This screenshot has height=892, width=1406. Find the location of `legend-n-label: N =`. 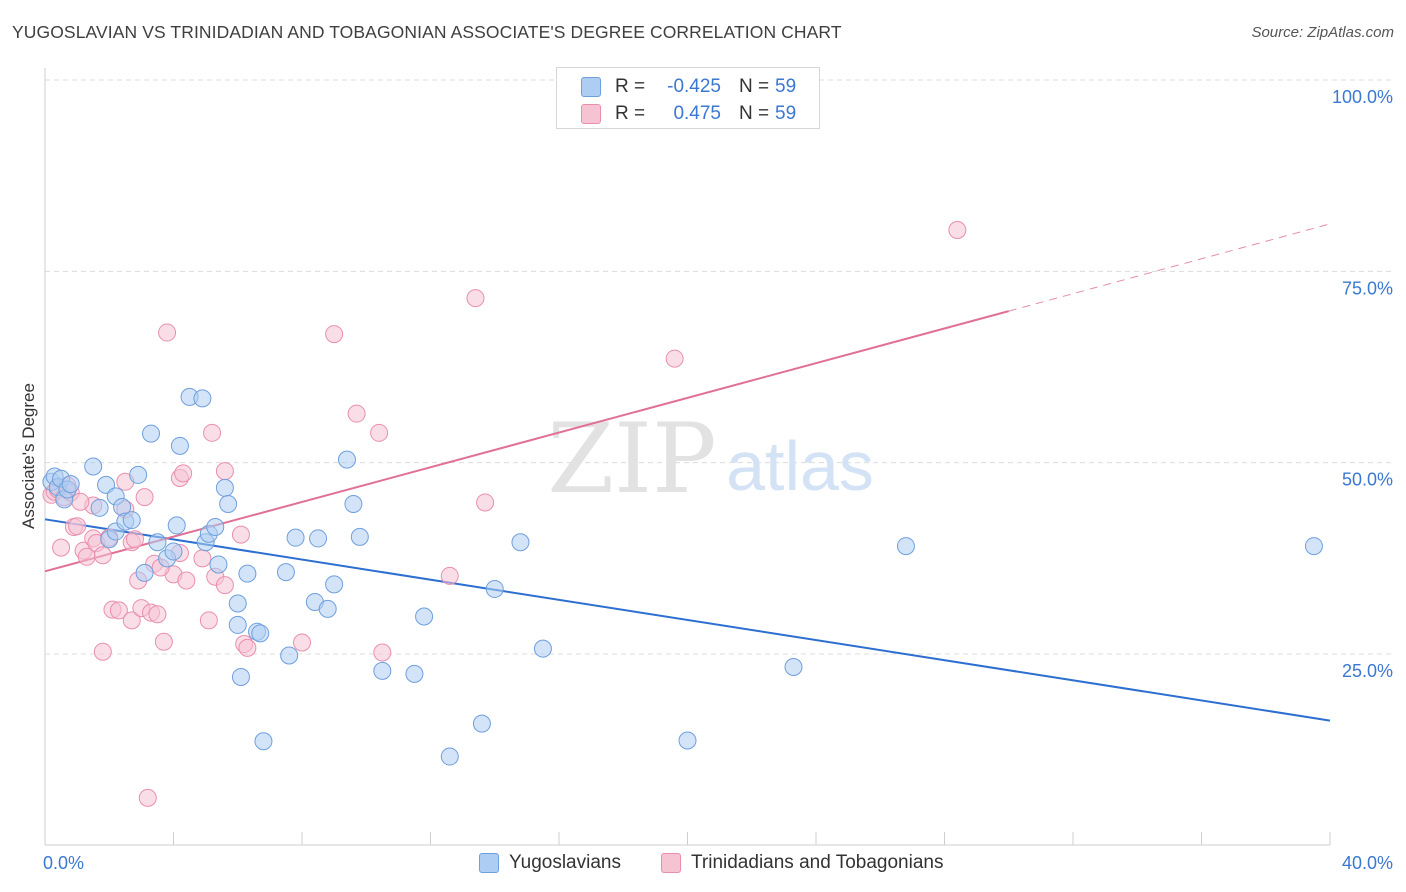

legend-n-label: N = is located at coordinates (754, 86).